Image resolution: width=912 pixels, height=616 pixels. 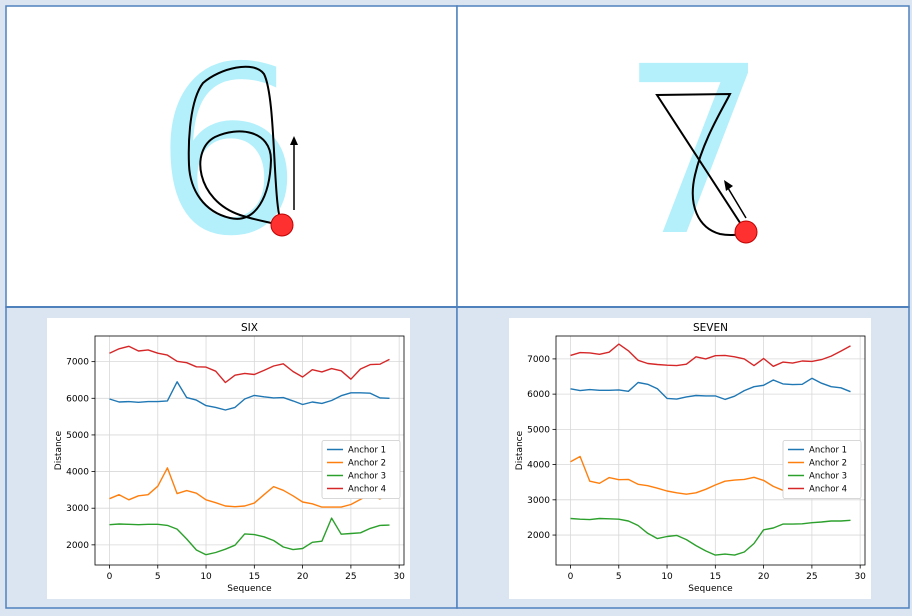 I want to click on digit-seven-arrowhead-icon, so click(x=728, y=185).